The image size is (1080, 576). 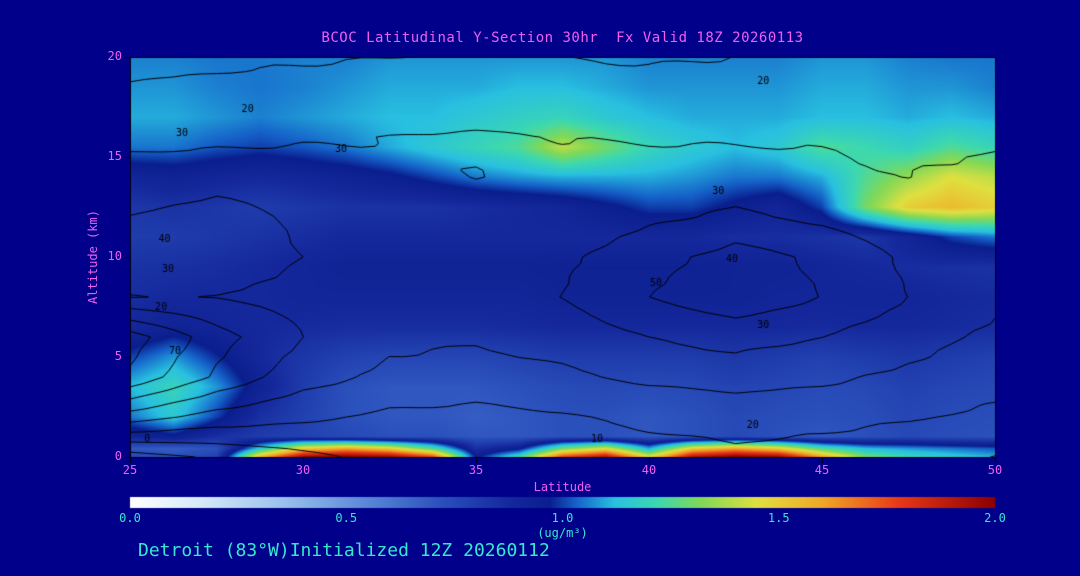 I want to click on colorbar-tick-label: 2.0, so click(x=995, y=518).